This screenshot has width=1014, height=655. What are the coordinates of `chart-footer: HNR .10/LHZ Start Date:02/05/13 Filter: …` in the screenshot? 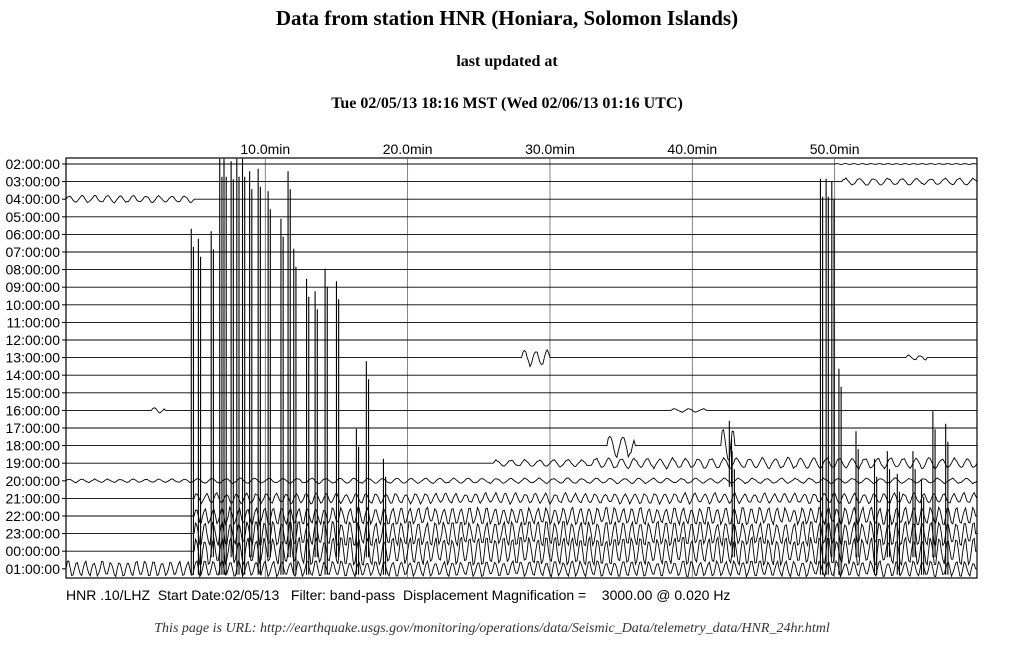 It's located at (516, 595).